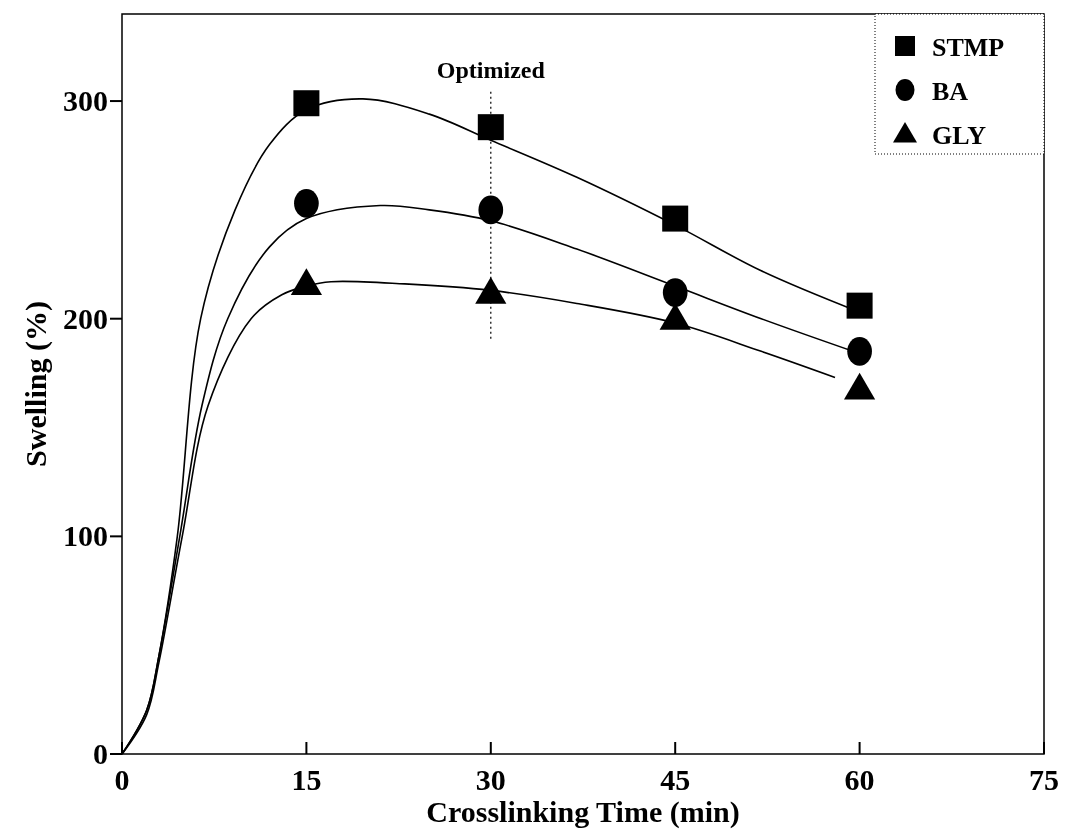 The width and height of the screenshot is (1071, 836). I want to click on x-tick-label: 0, so click(122, 779).